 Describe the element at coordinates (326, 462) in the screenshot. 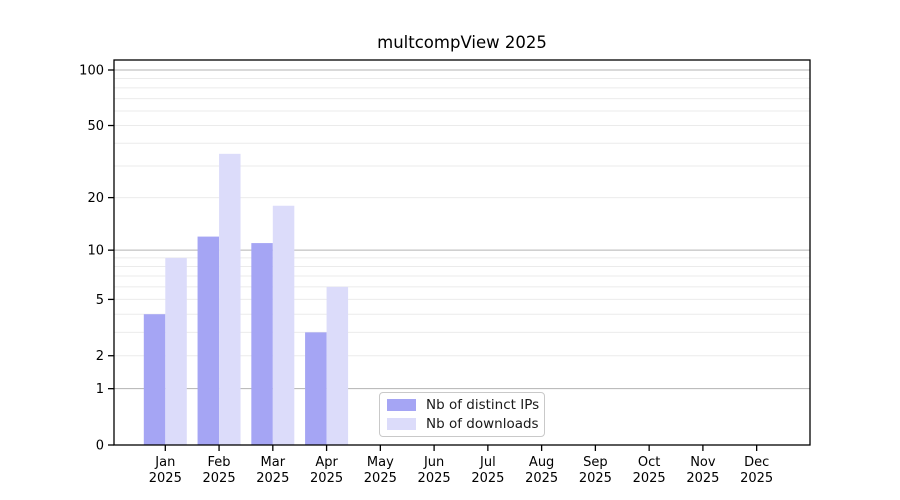

I see `x-tick-label-month: Apr` at that location.